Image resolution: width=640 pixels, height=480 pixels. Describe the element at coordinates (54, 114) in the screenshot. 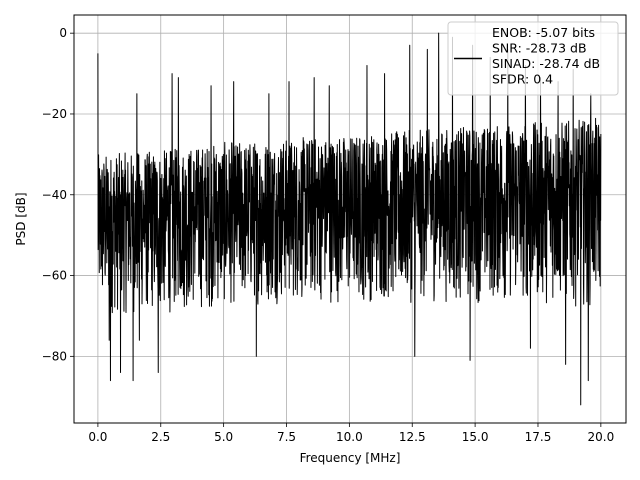

I see `y-tick-label: −20` at that location.